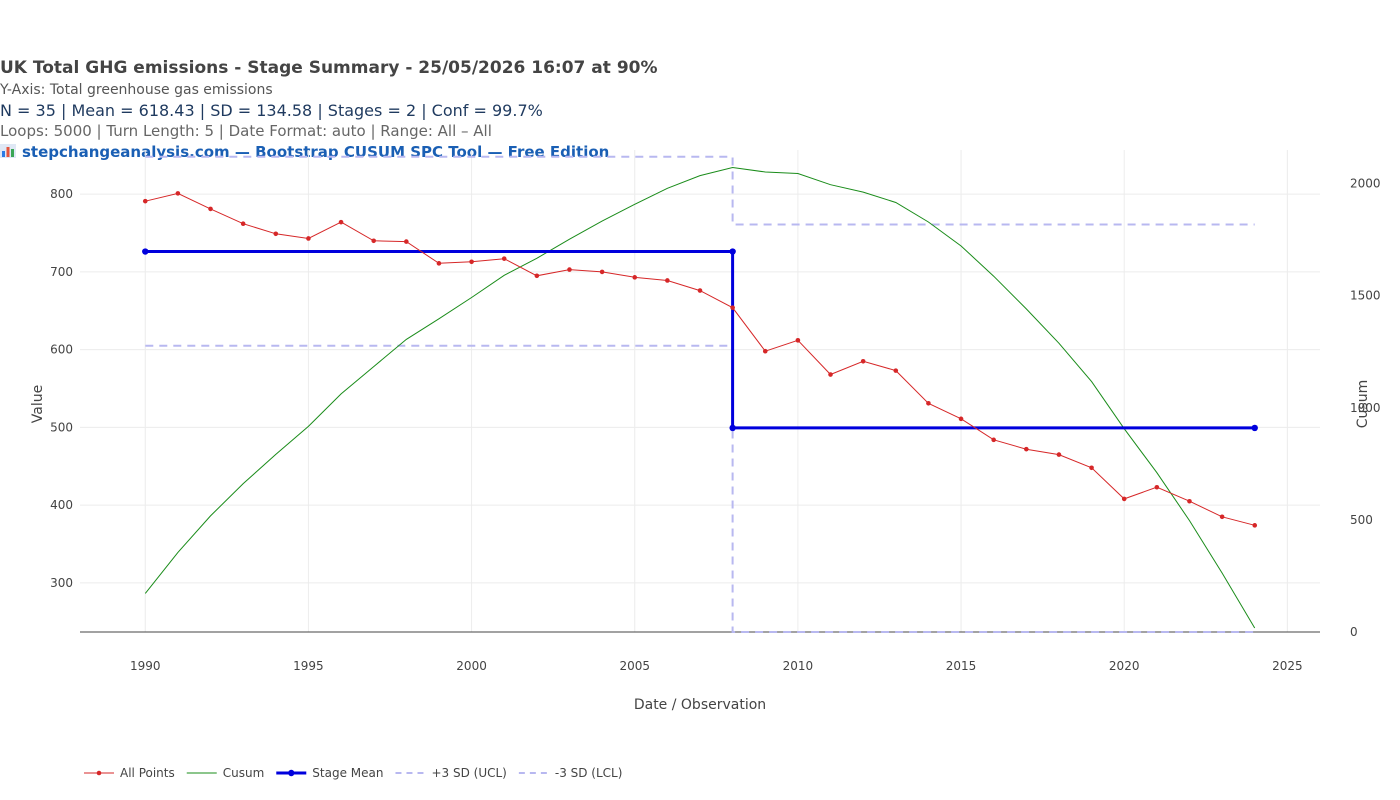 This screenshot has height=800, width=1400. What do you see at coordinates (798, 666) in the screenshot?
I see `x-tick-label: 2010` at bounding box center [798, 666].